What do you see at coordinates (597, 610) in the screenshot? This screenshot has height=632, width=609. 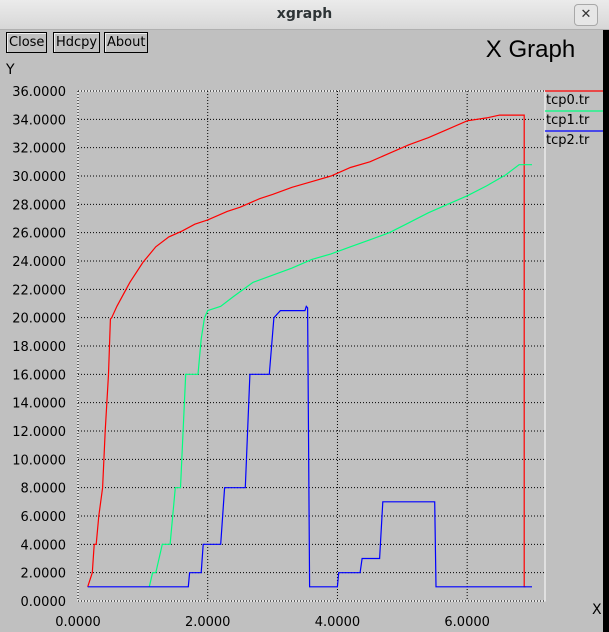 I see `x-axis-label: X` at bounding box center [597, 610].